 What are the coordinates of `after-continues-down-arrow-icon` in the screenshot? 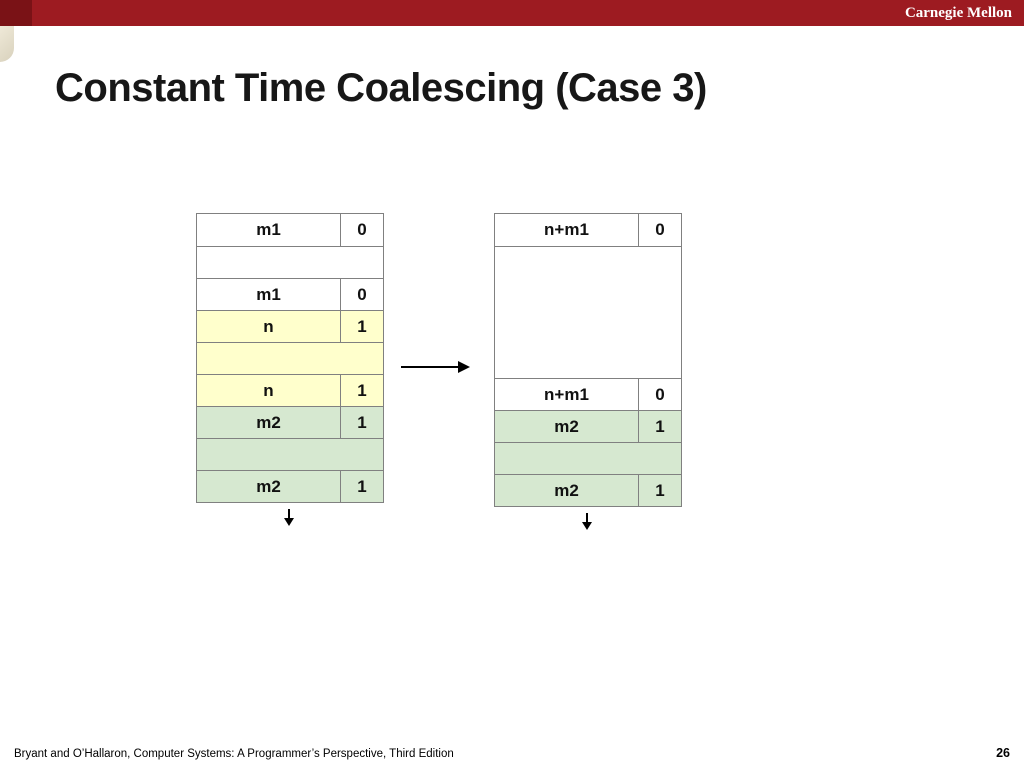 It's located at (587, 521).